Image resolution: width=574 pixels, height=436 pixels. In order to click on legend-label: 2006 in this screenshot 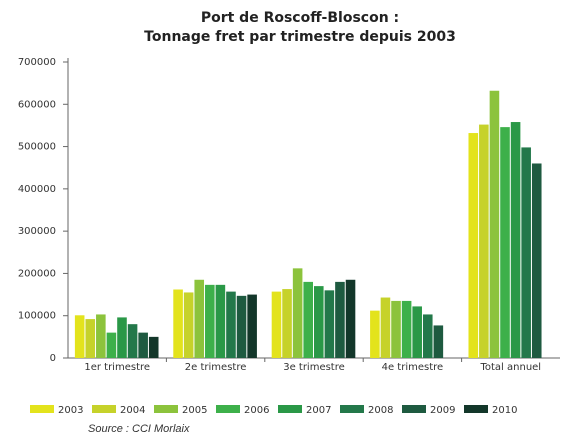, I will do `click(256, 410)`.